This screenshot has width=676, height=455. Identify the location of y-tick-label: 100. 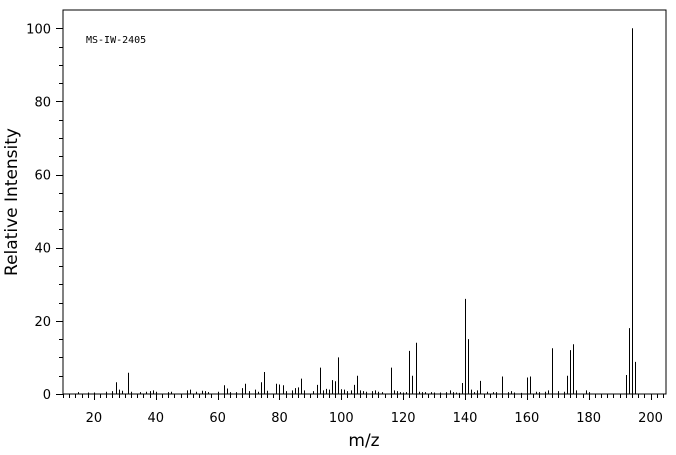
(38, 29).